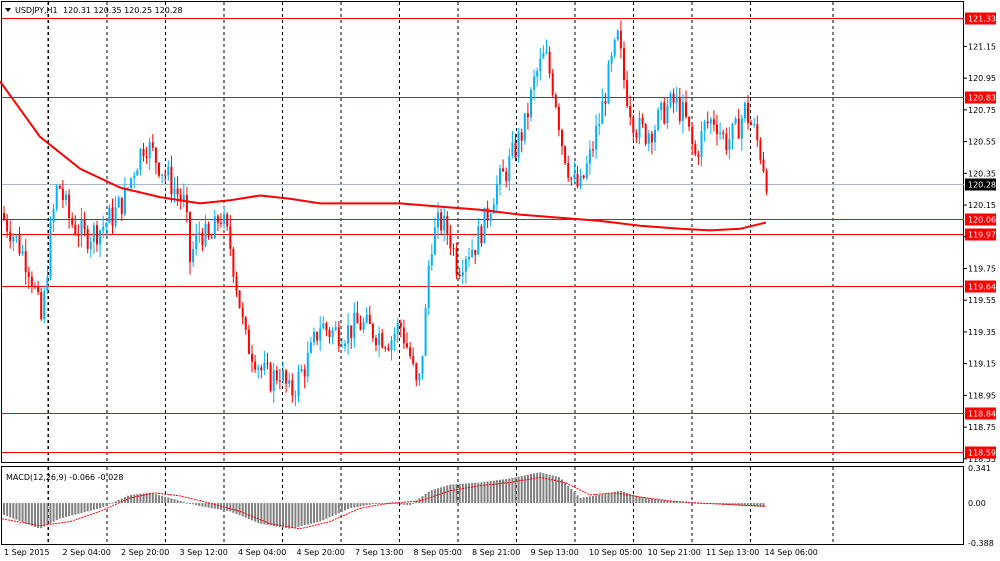 This screenshot has width=1000, height=561. Describe the element at coordinates (204, 552) in the screenshot. I see `time-tick-label: 3 Sep 12:00` at that location.